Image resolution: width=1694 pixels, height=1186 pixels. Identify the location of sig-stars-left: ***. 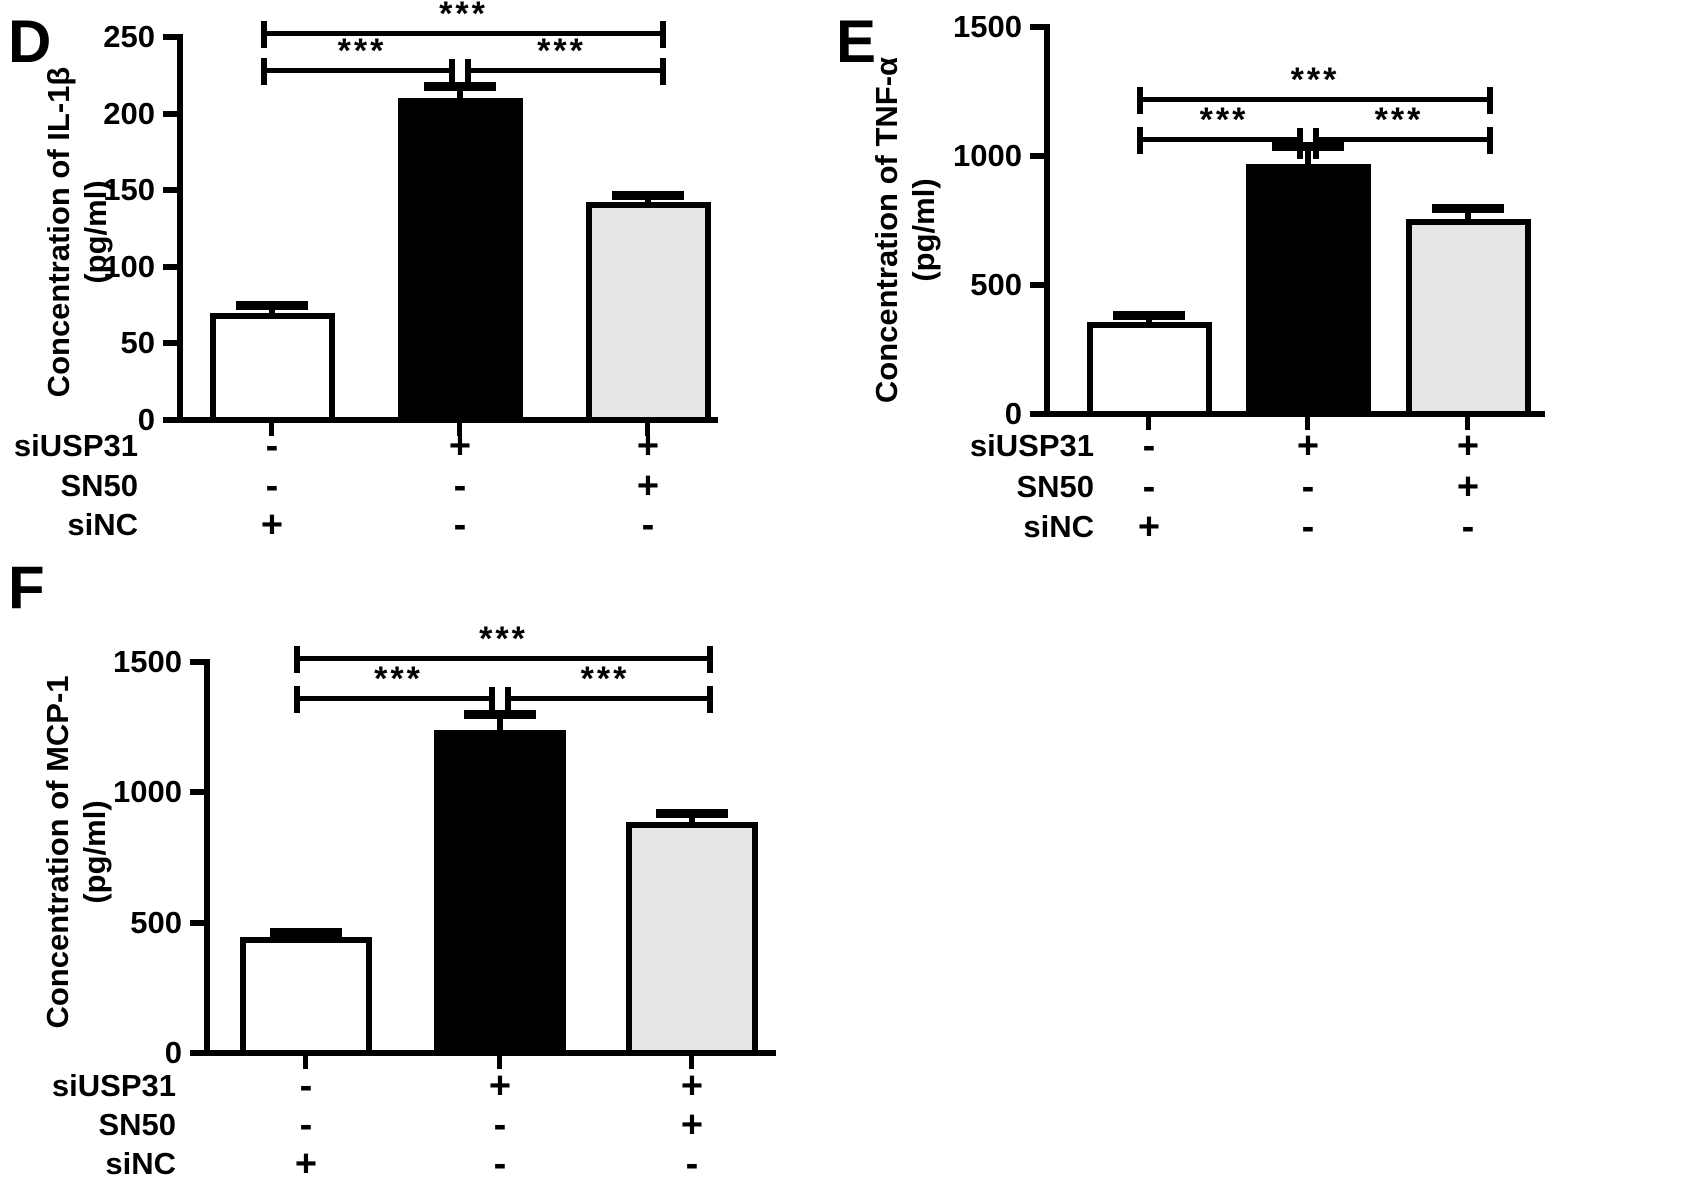
(1224, 120).